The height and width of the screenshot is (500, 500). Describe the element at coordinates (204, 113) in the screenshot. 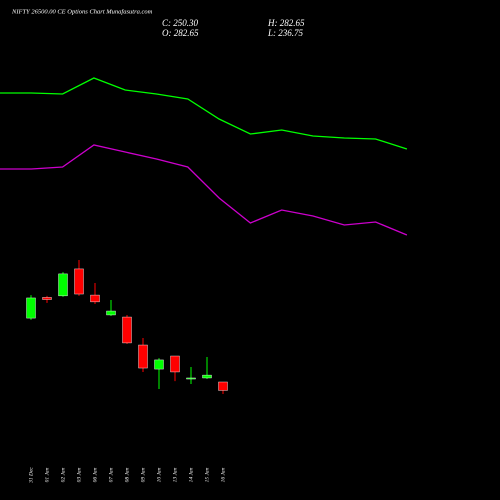

I see `line-series` at that location.